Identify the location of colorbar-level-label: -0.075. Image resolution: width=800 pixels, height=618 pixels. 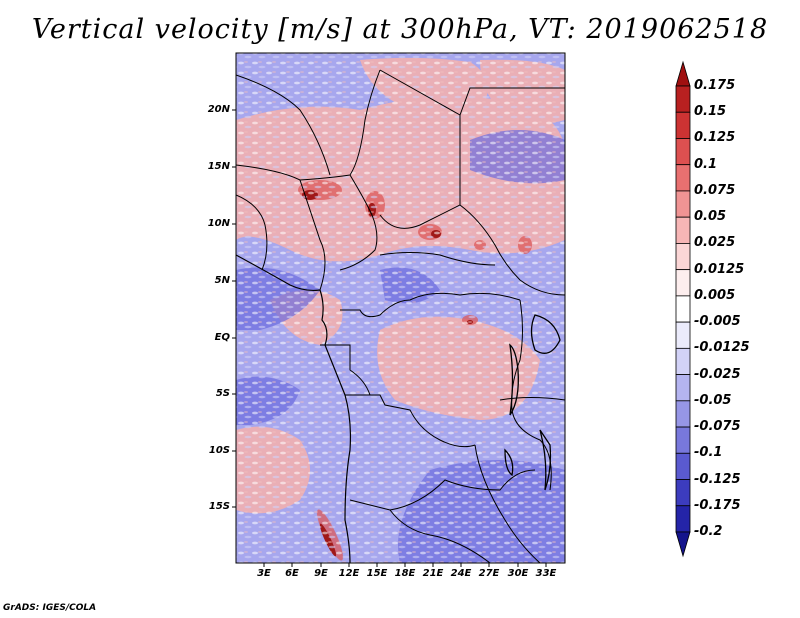
(717, 427).